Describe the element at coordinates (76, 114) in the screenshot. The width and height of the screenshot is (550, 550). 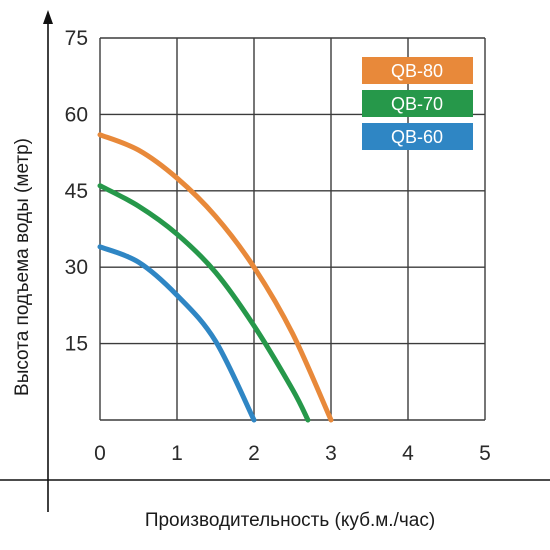
I see `y-tick-label: 60` at that location.